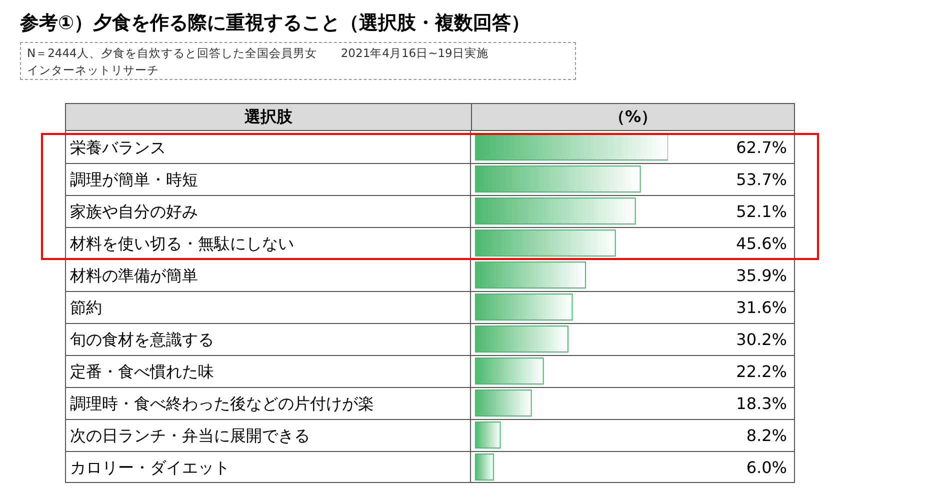  Describe the element at coordinates (93, 70) in the screenshot. I see `text: インターネットリサーチ` at that location.